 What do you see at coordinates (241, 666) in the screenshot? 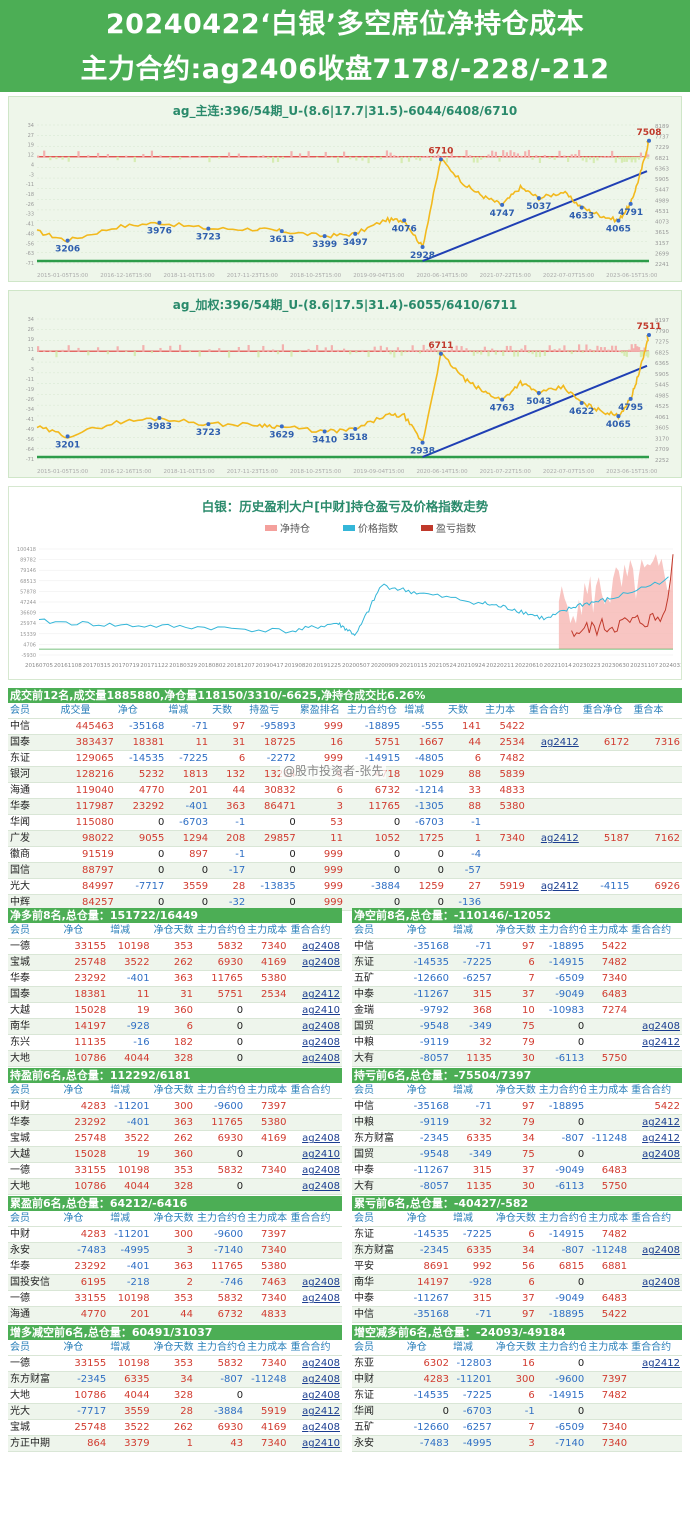
I see `x-tick-label: 20181207` at bounding box center [241, 666].